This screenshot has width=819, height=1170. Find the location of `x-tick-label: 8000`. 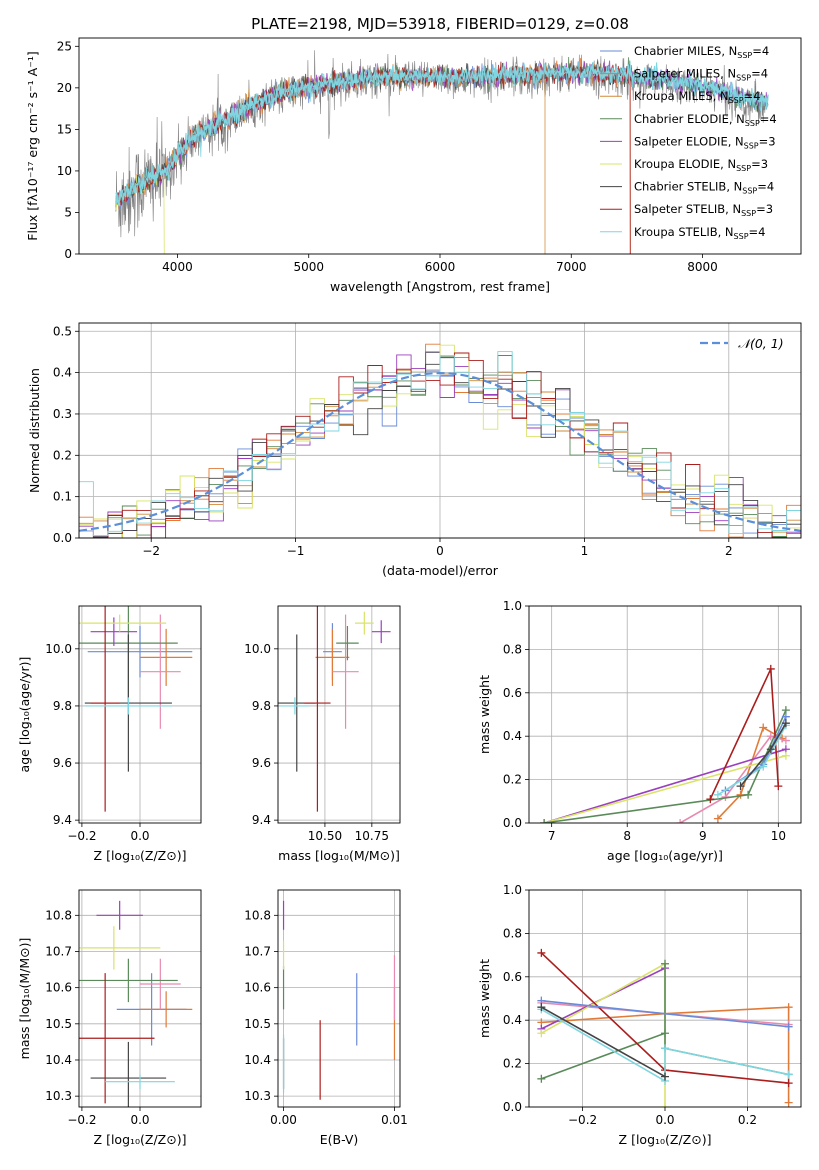

x-tick-label: 8000 is located at coordinates (702, 267).